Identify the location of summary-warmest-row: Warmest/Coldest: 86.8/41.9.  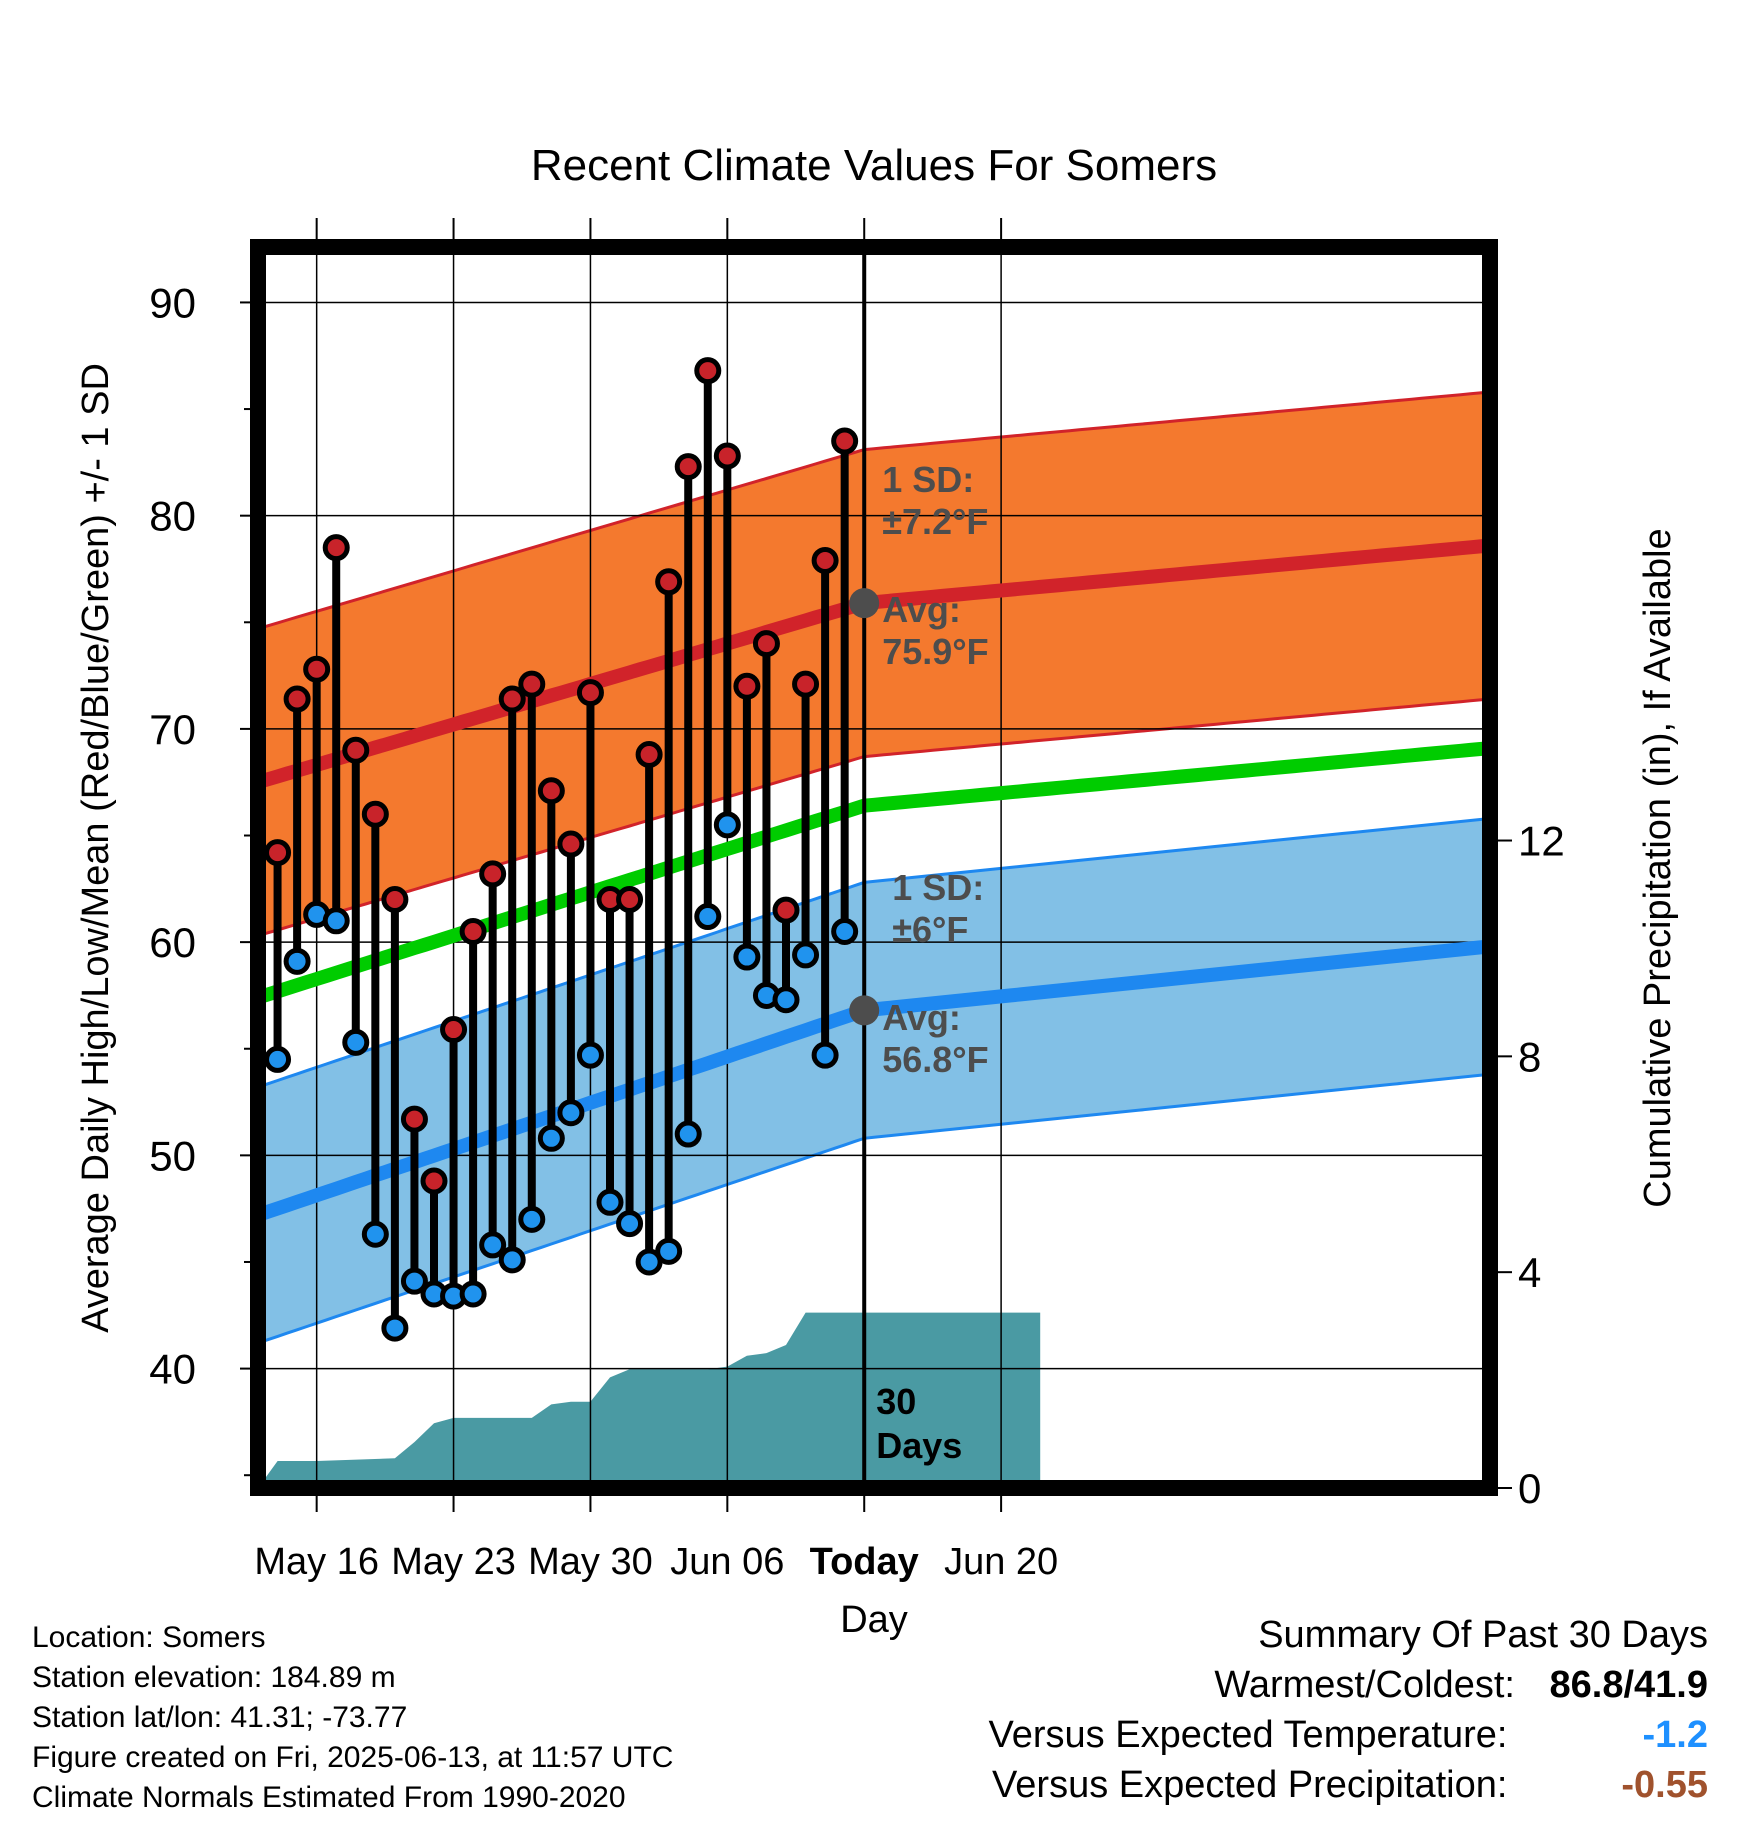
(1348, 1685).